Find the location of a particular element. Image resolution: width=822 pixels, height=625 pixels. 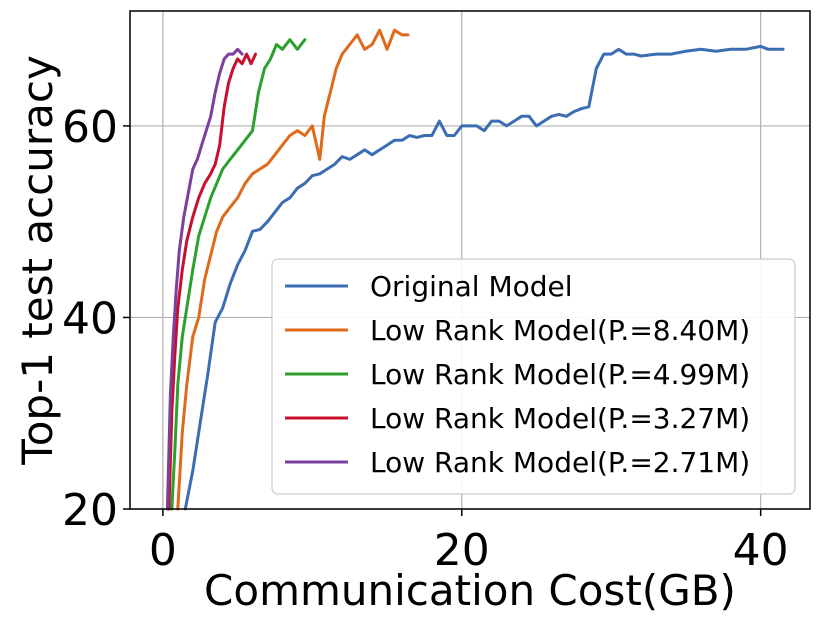

y-tick-label: 40 is located at coordinates (90, 318).